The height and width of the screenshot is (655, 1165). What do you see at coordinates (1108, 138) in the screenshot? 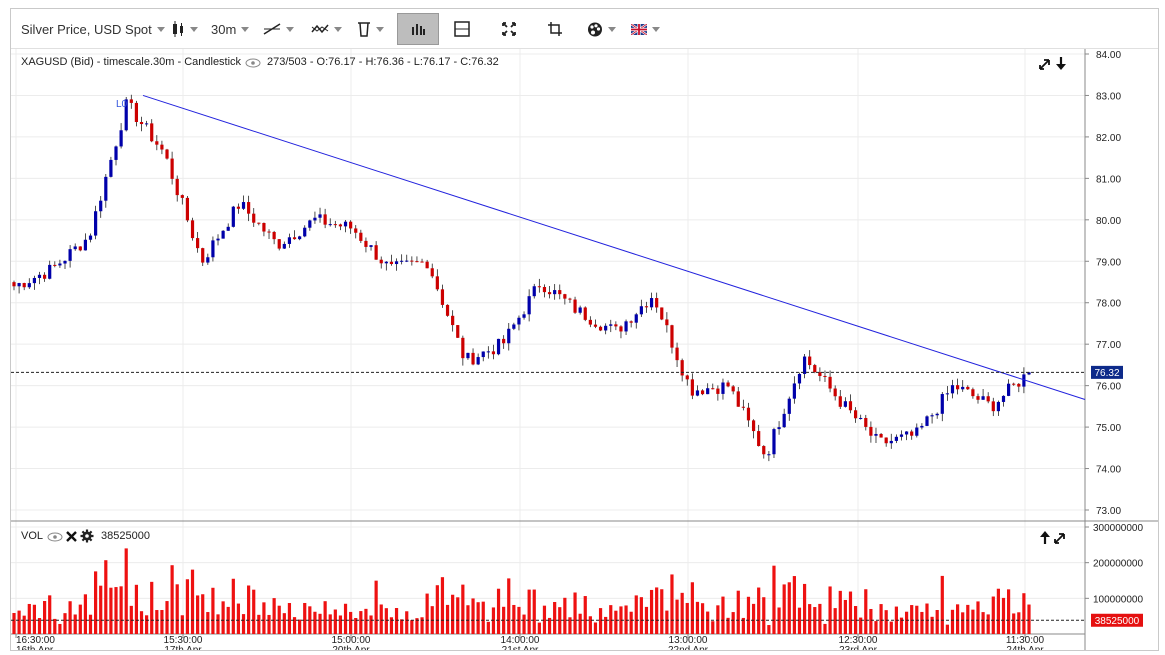
I see `y-tick-label: 82.00` at bounding box center [1108, 138].